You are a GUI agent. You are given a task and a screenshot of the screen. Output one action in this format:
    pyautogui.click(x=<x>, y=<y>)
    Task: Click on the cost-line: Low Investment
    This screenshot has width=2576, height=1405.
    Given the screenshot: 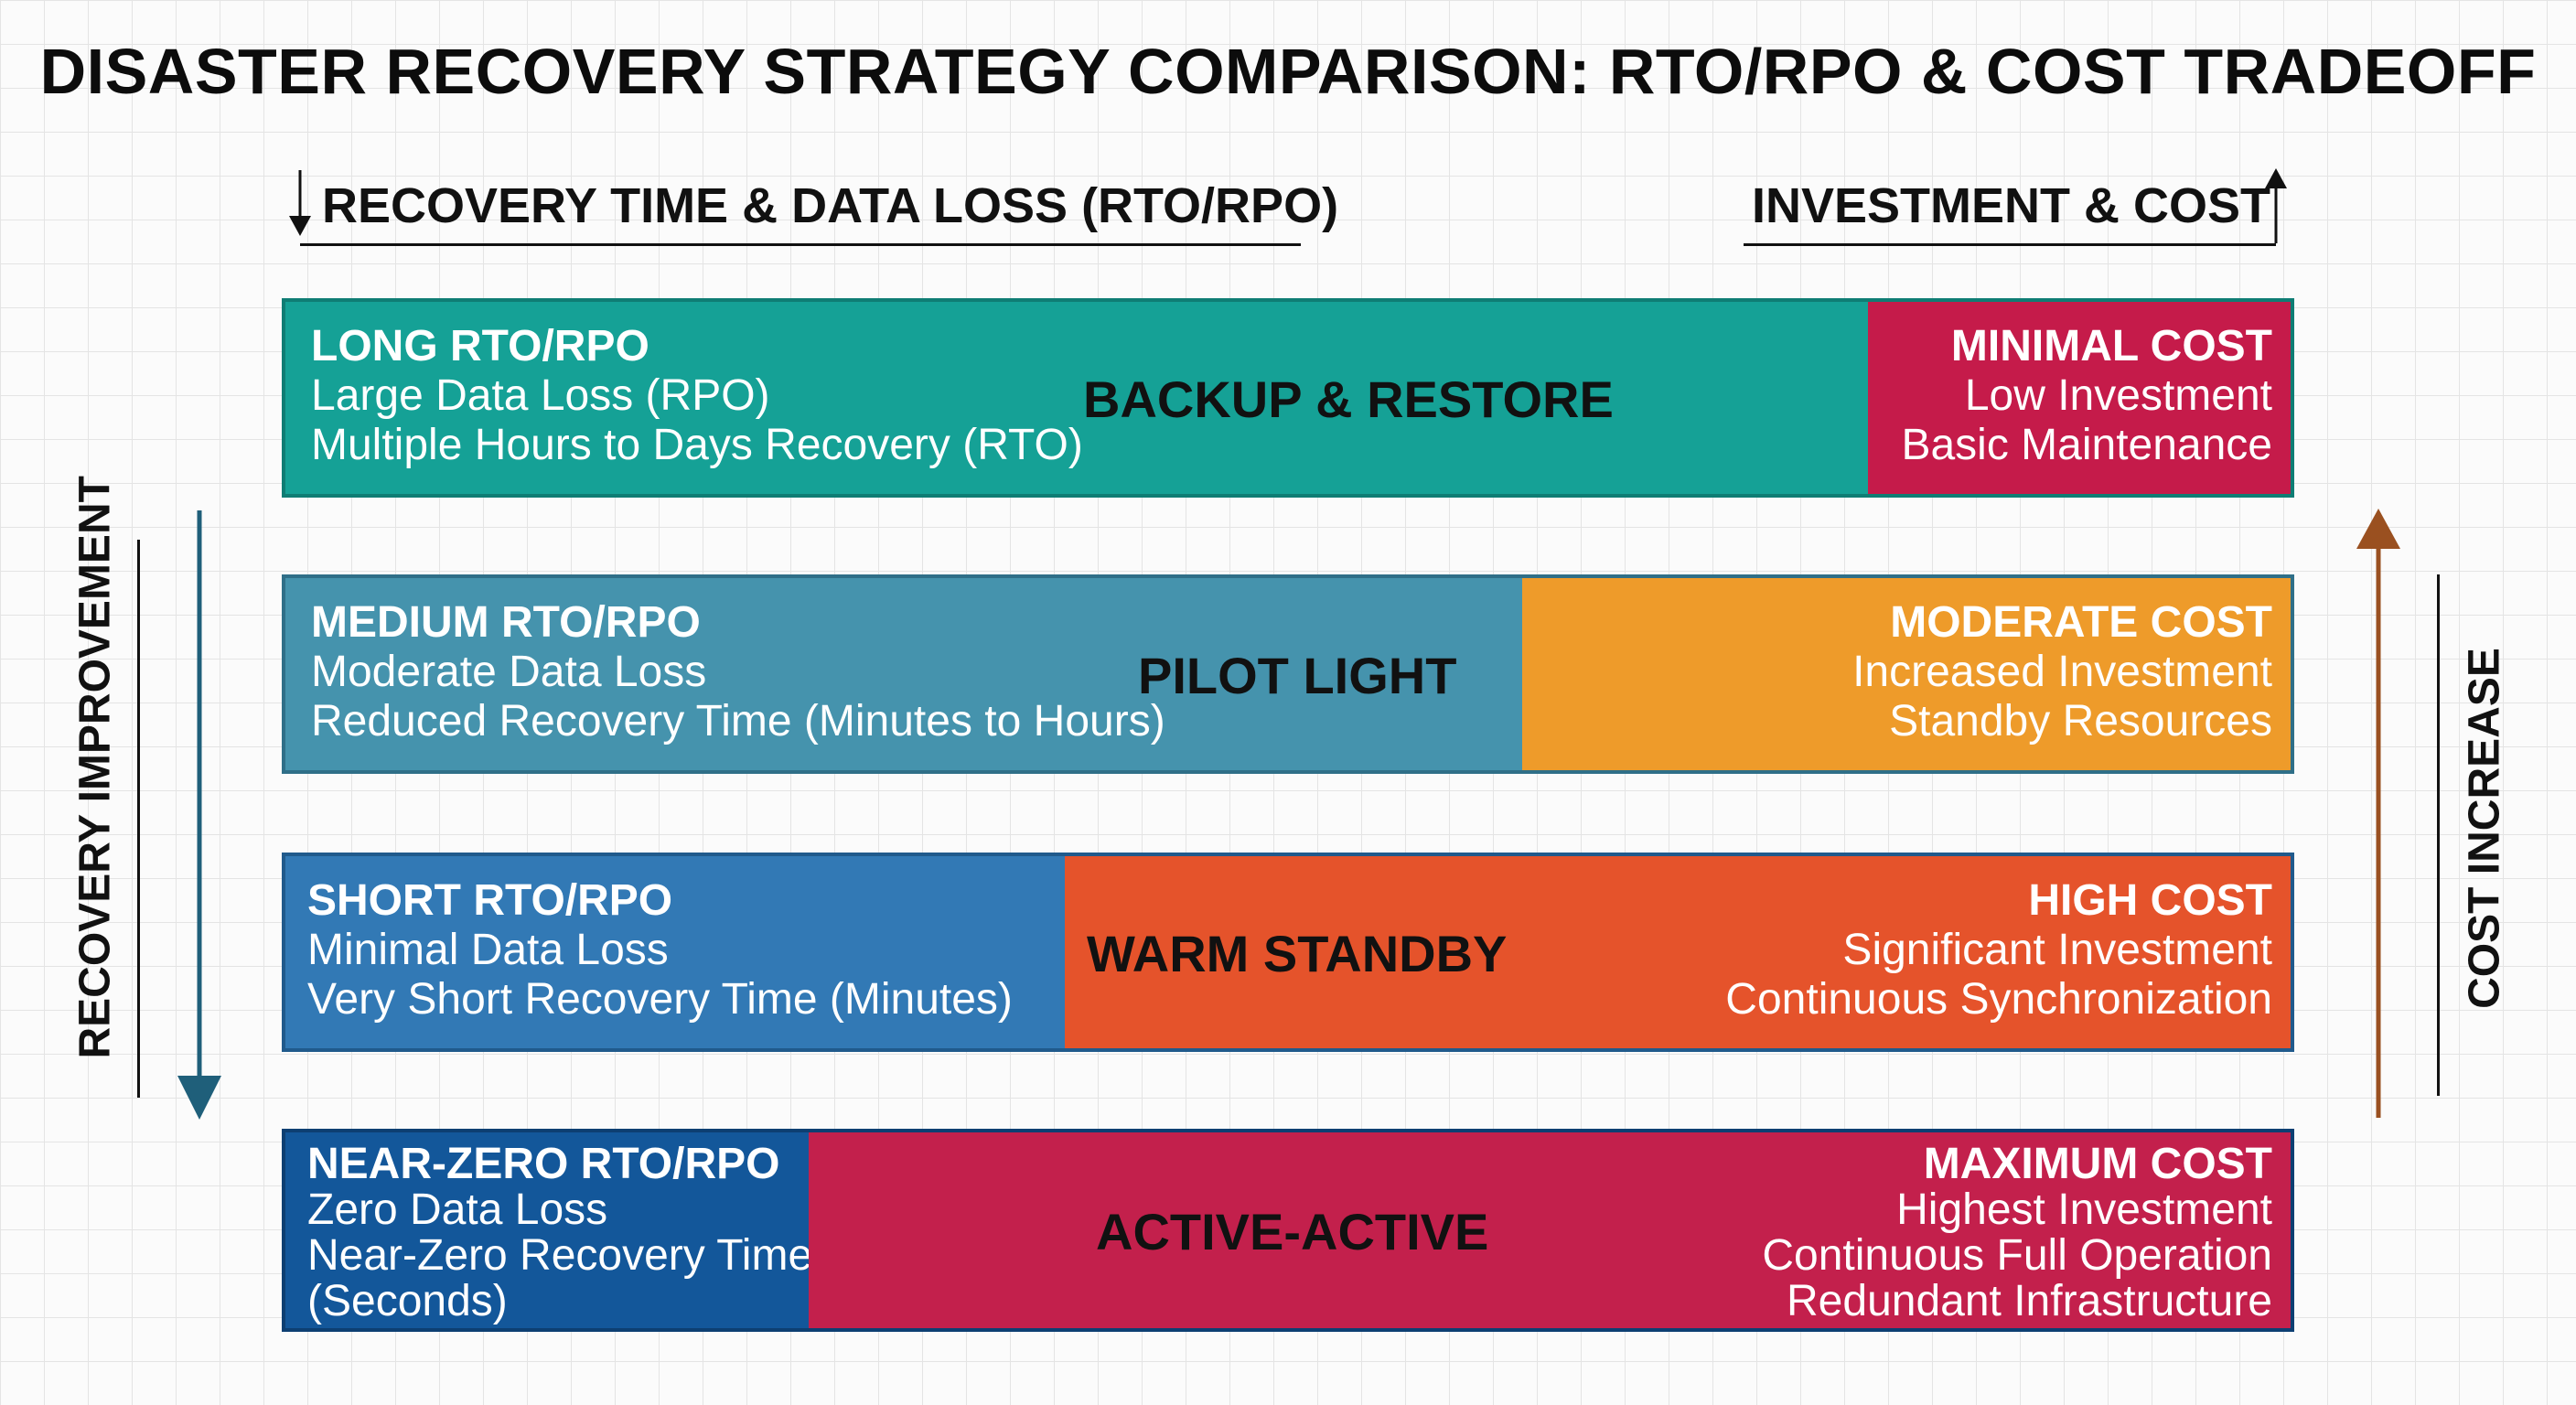 What is the action you would take?
    pyautogui.click(x=2118, y=395)
    